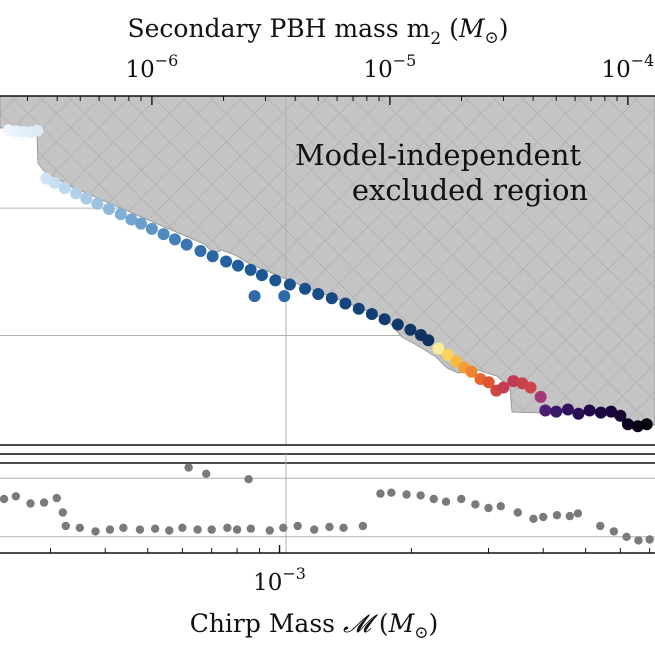  I want to click on top-tick-label-2: 10⁻⁴, so click(627, 67).